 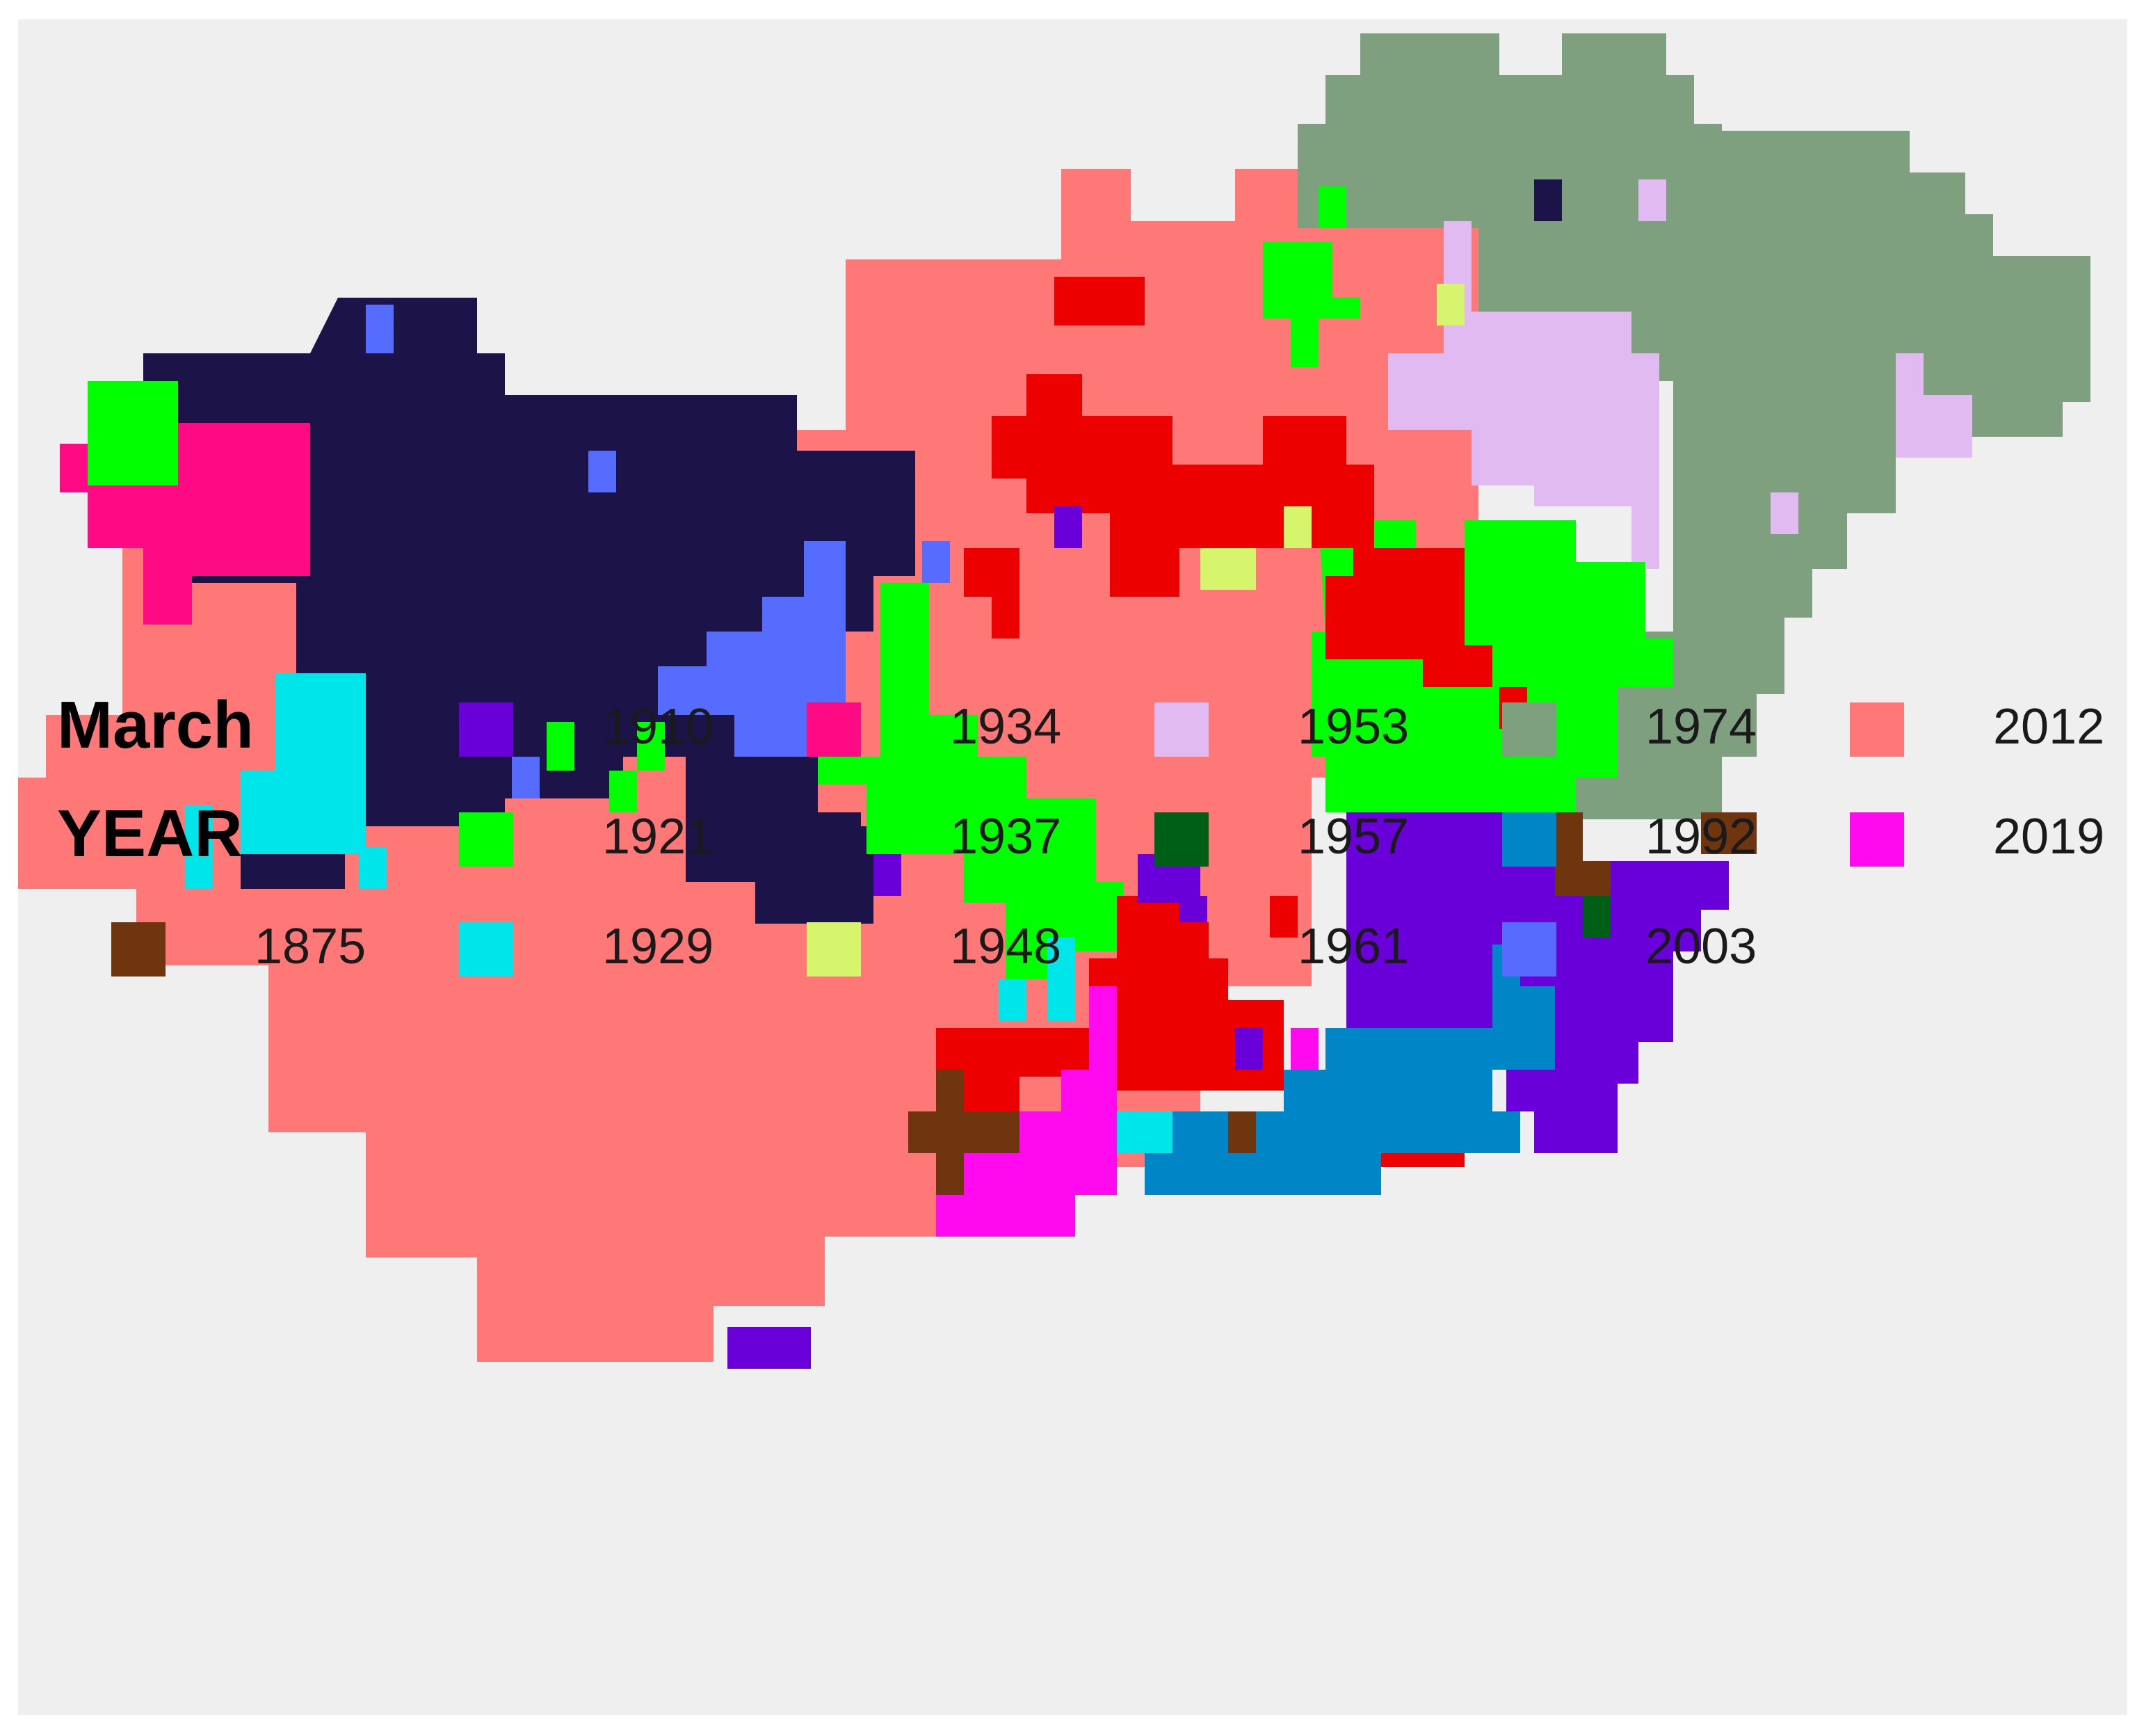 What do you see at coordinates (310, 946) in the screenshot?
I see `legend-label-1875: 1875` at bounding box center [310, 946].